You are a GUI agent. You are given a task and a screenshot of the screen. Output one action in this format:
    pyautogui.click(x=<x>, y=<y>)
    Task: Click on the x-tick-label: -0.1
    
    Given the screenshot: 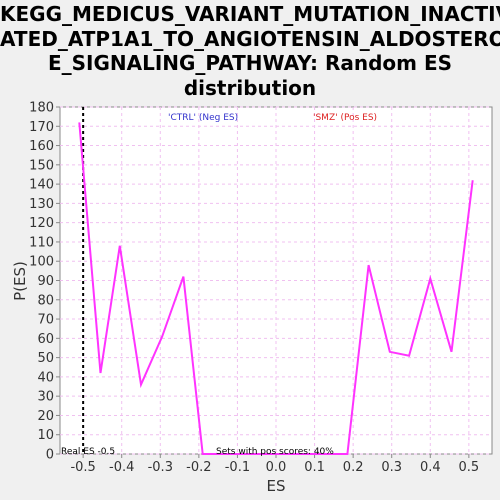 What is the action you would take?
    pyautogui.click(x=237, y=467)
    